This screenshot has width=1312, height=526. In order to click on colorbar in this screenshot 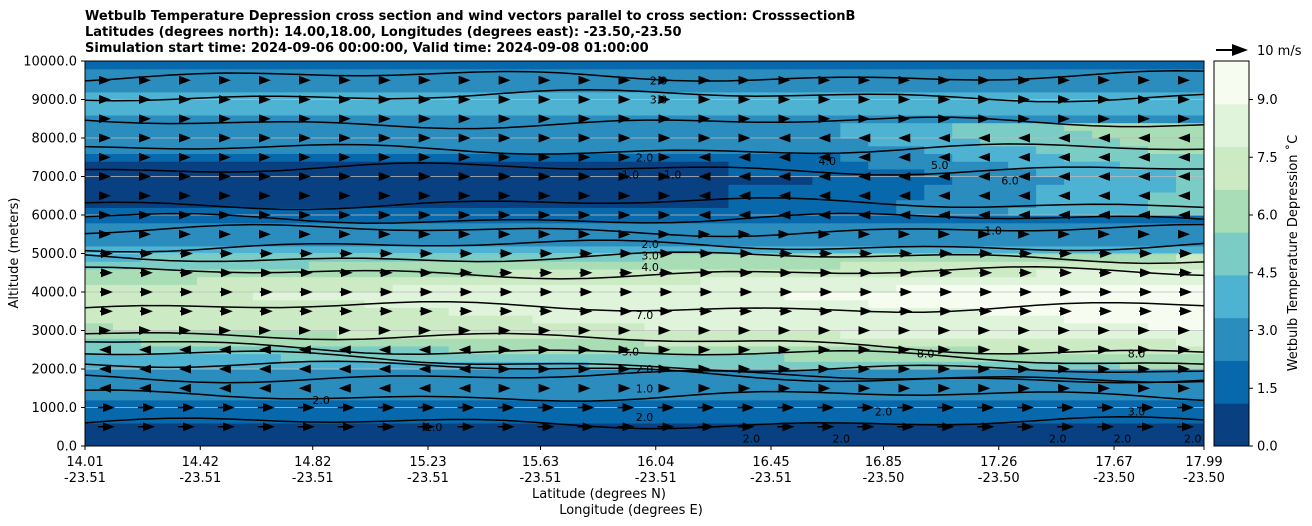, I will do `click(1231, 254)`.